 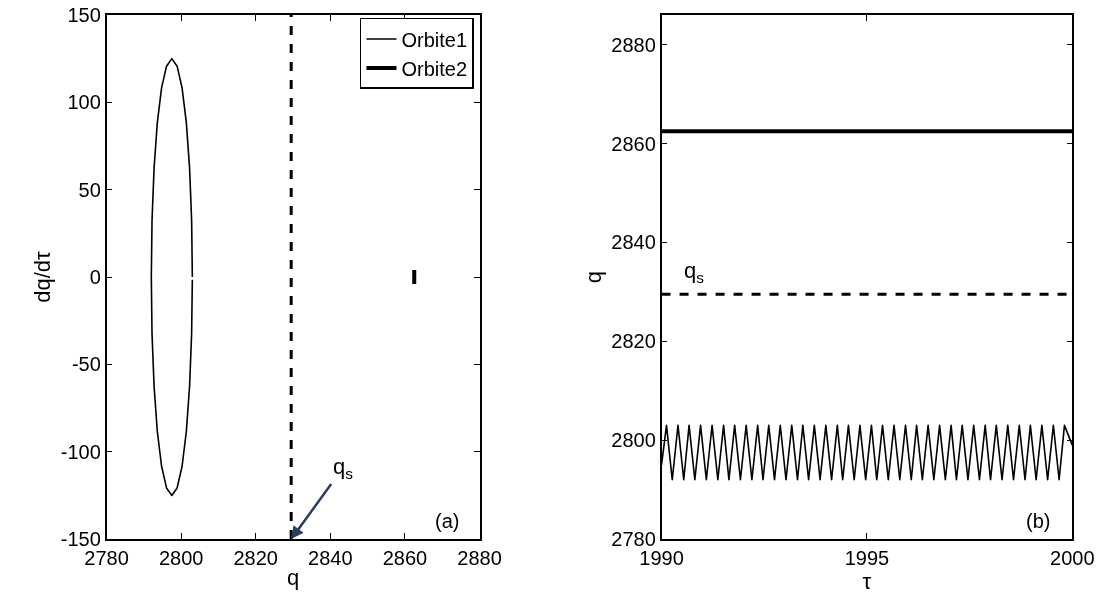 I want to click on x-tick-label: 2820, so click(x=255, y=557).